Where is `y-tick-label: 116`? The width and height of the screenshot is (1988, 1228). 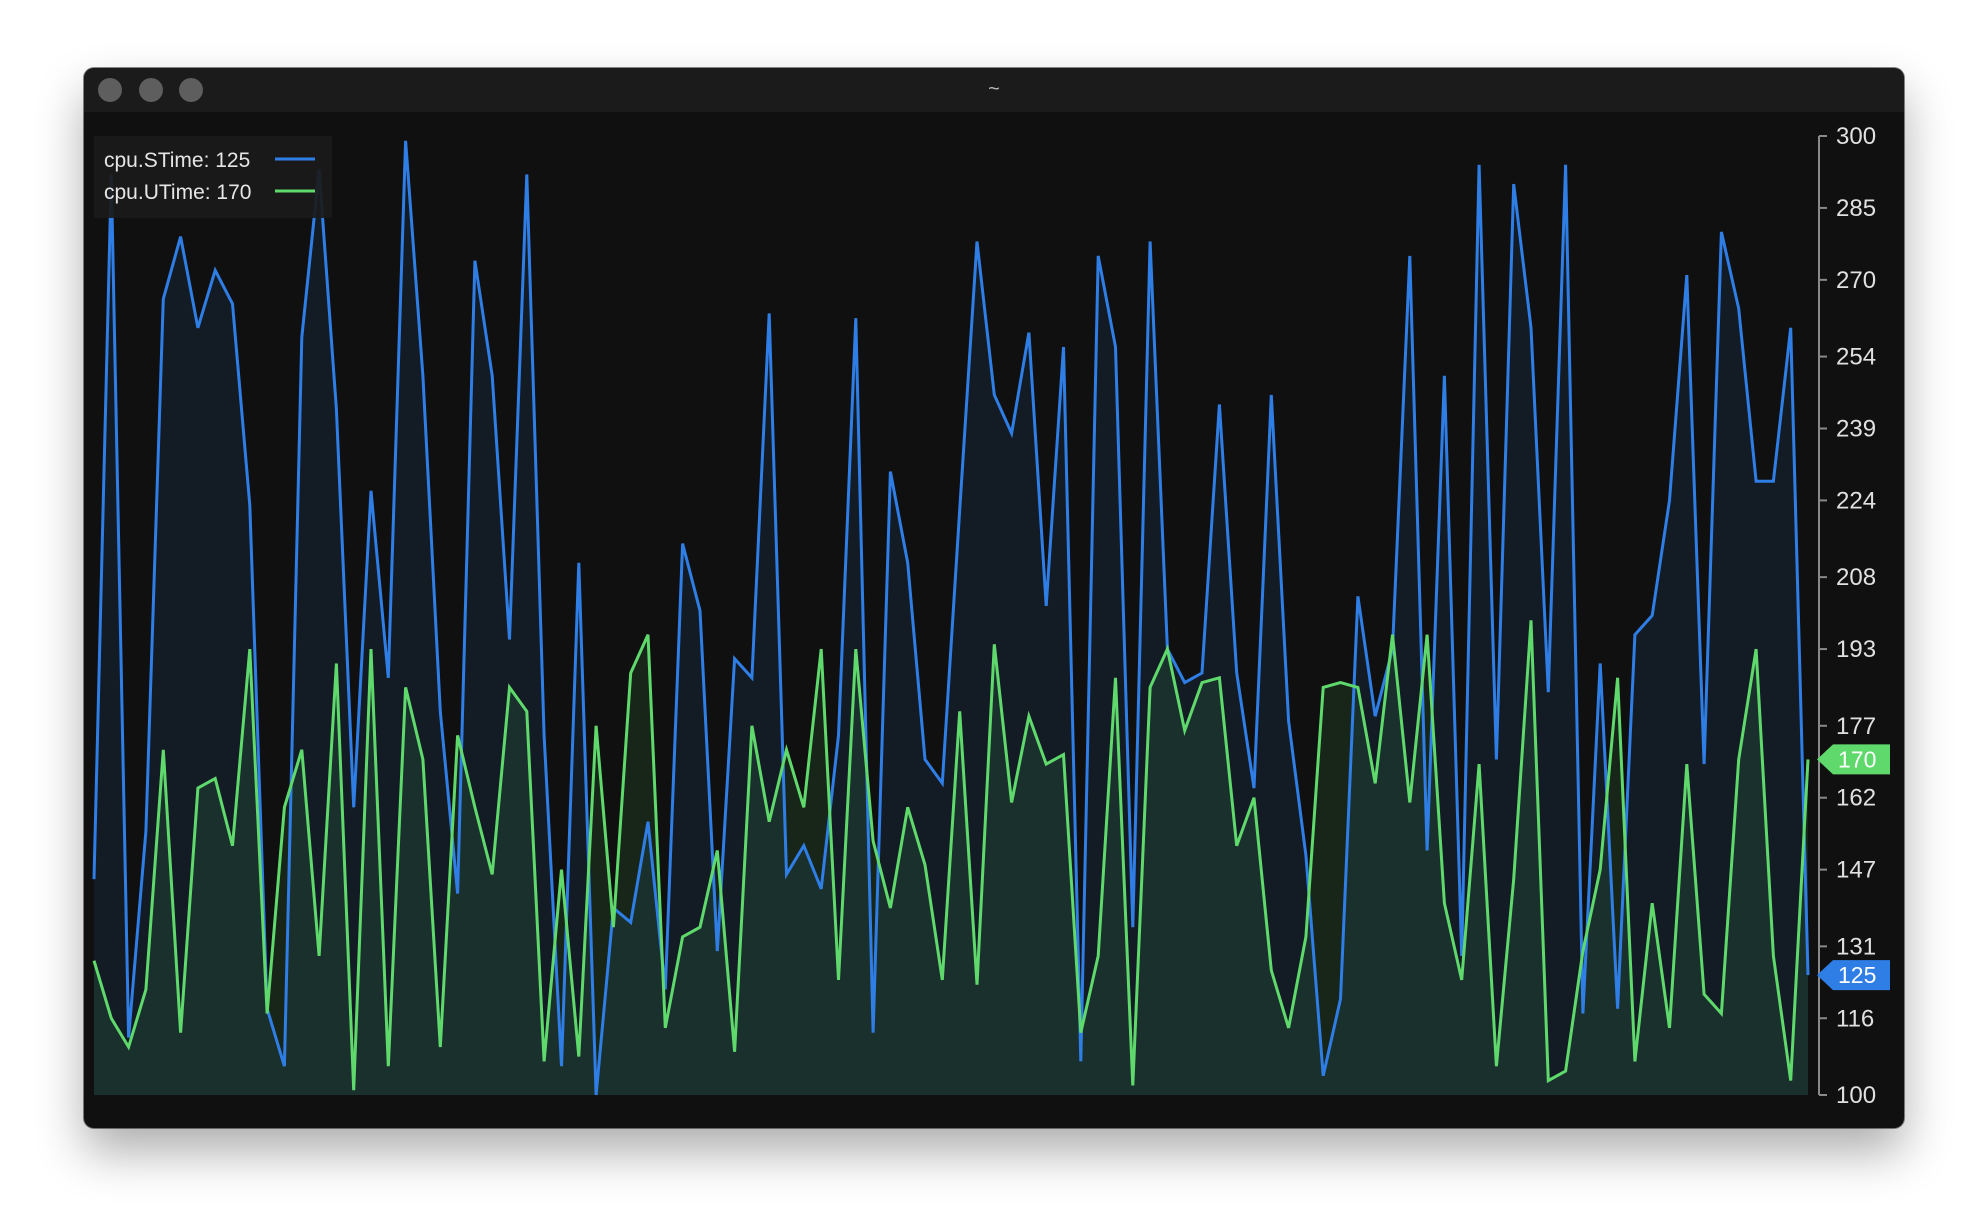 y-tick-label: 116 is located at coordinates (1855, 1018).